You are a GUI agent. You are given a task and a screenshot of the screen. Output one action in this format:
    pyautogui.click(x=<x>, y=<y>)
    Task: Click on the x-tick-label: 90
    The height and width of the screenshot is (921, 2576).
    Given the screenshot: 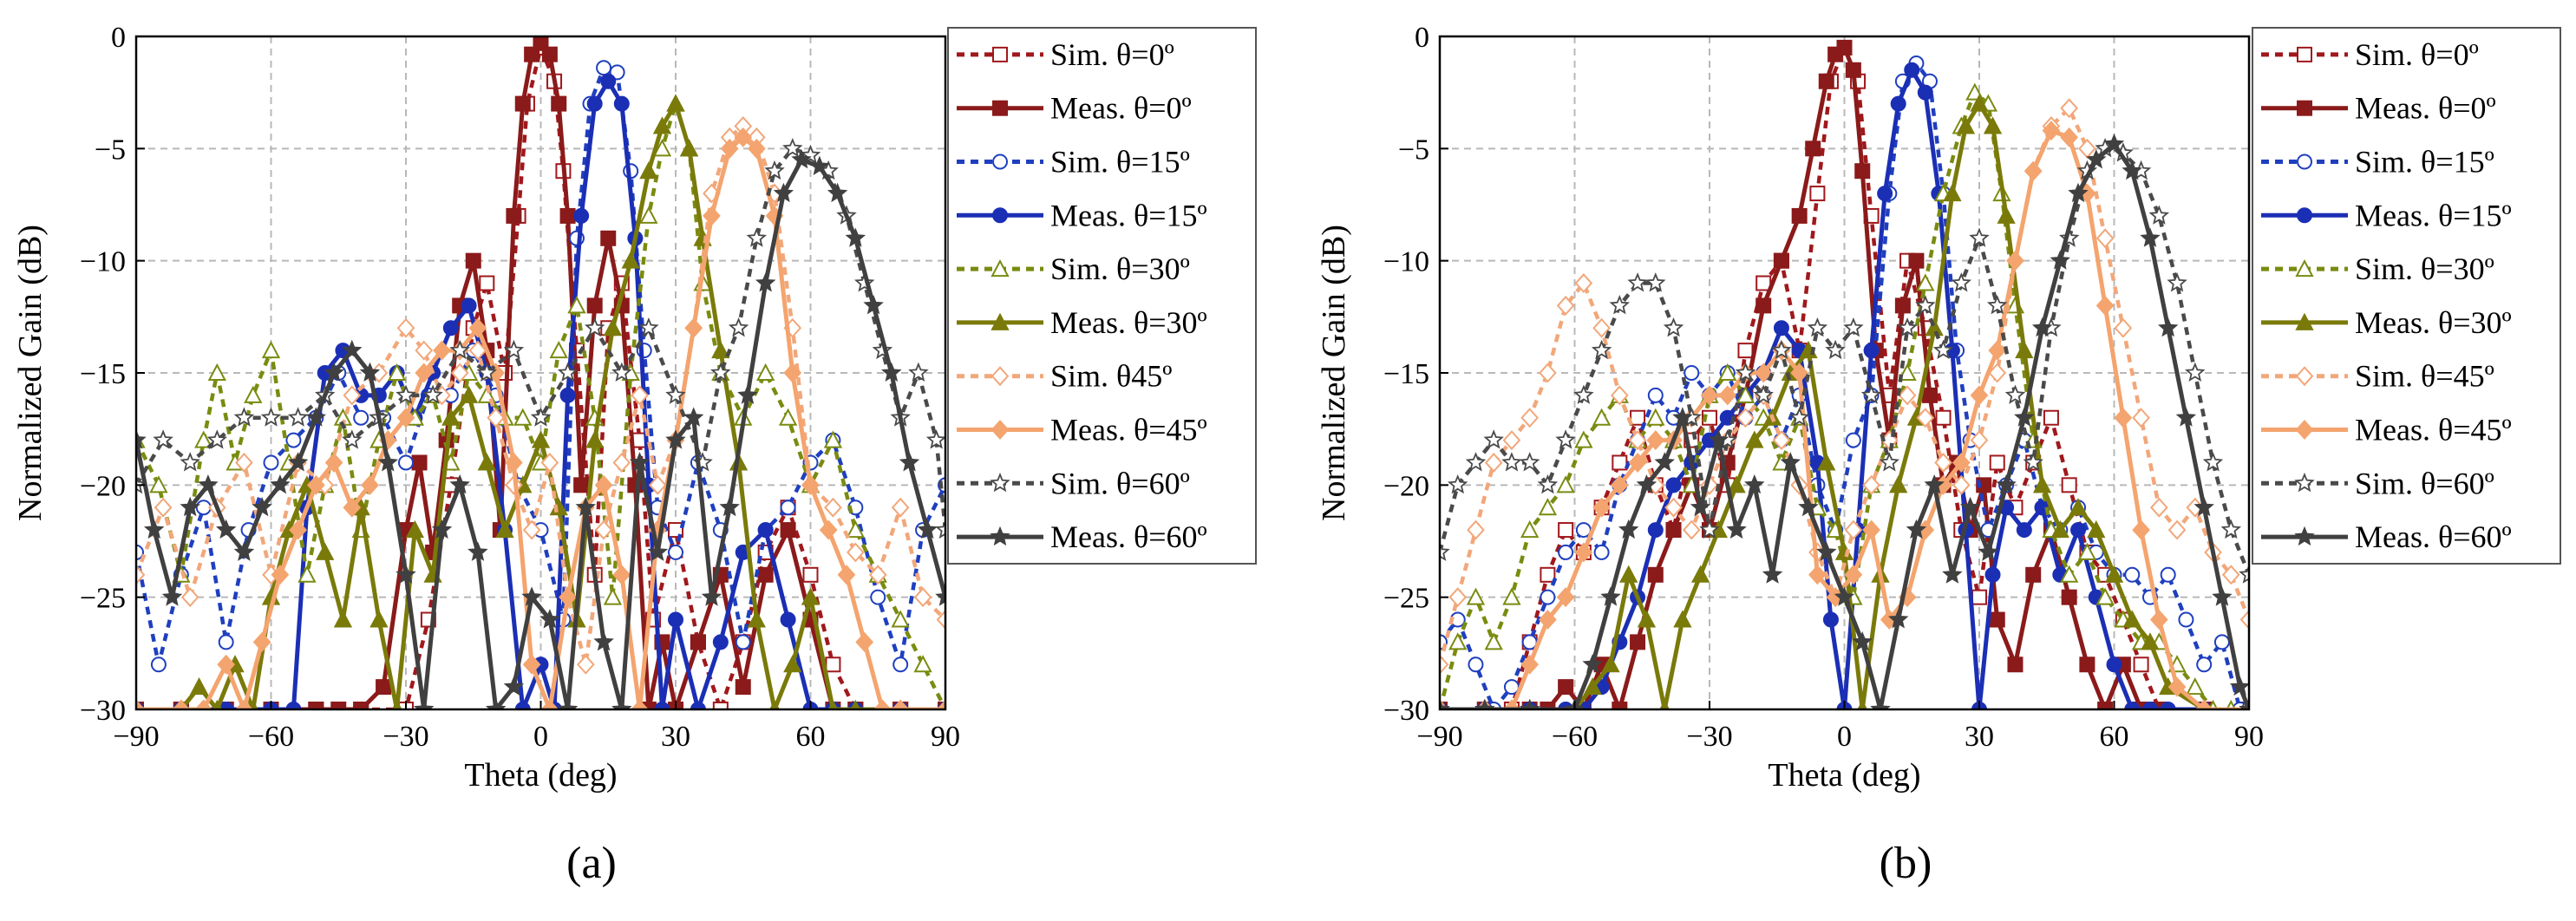 What is the action you would take?
    pyautogui.click(x=945, y=737)
    